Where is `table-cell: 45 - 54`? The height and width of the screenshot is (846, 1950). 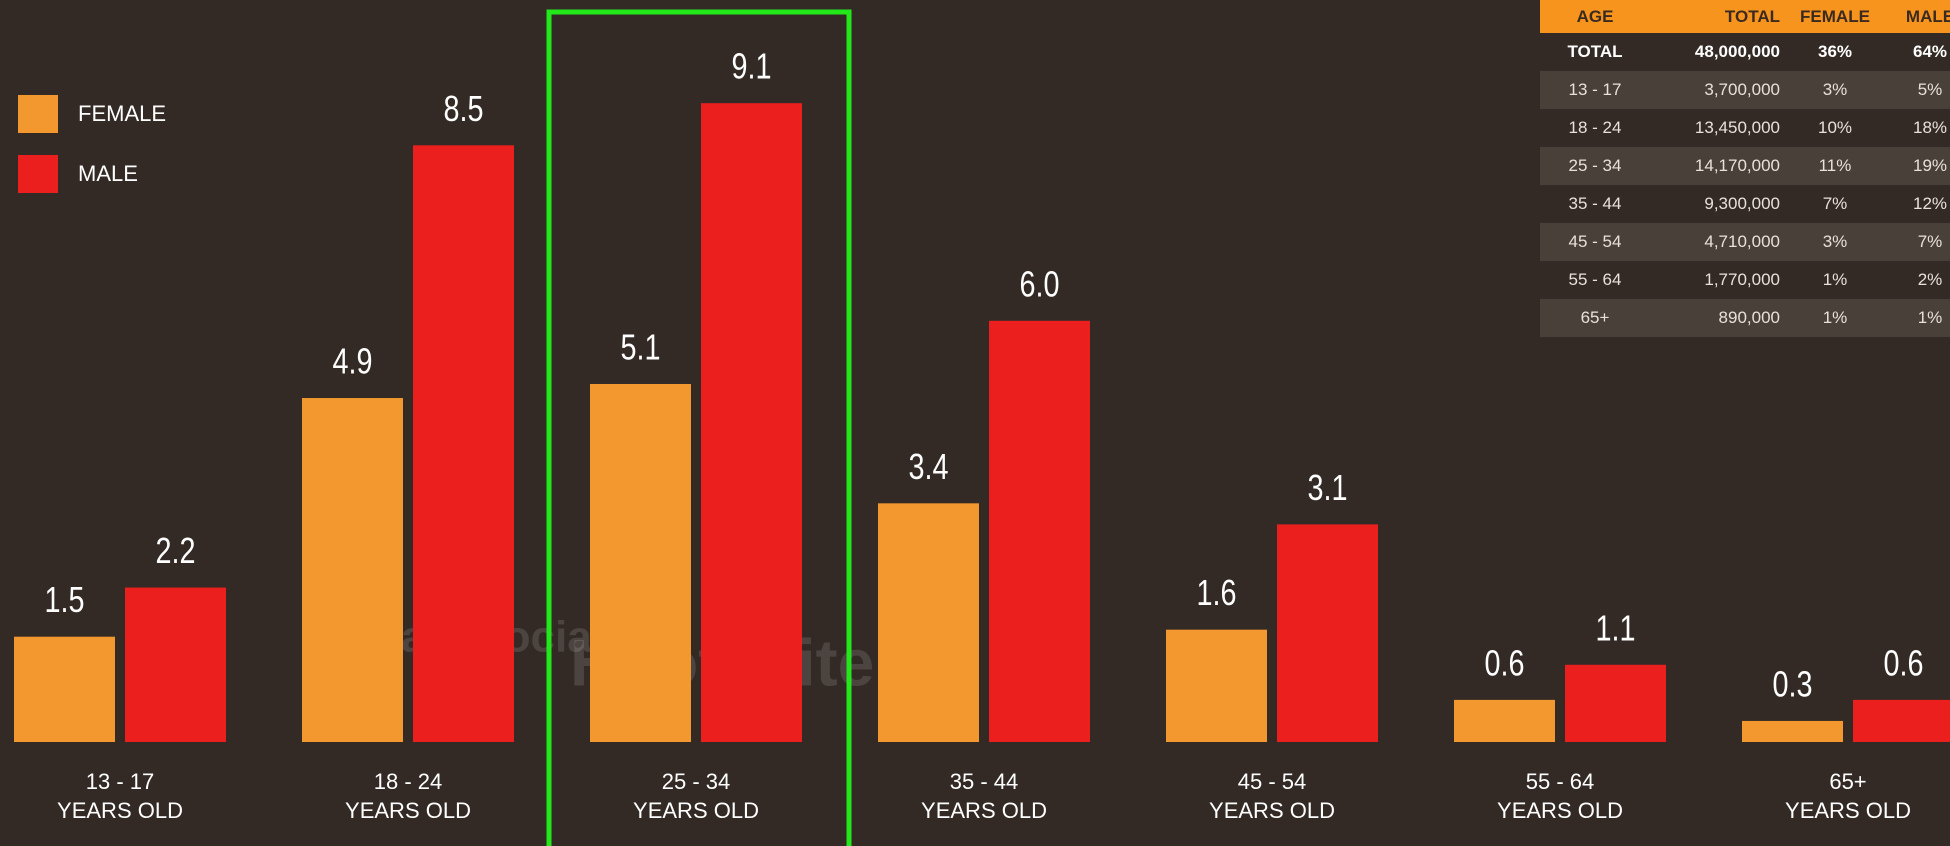
table-cell: 45 - 54 is located at coordinates (1595, 241).